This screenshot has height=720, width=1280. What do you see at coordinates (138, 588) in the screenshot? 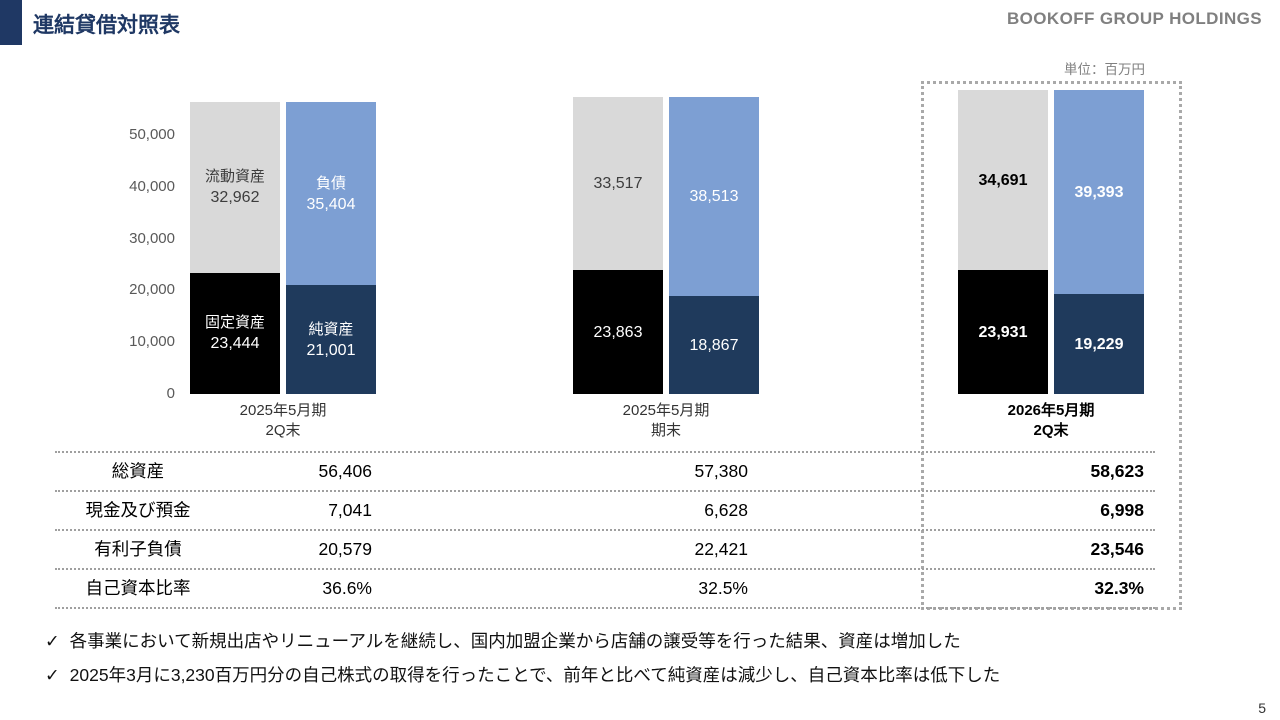
I see `row-label: 自己資本比率` at bounding box center [138, 588].